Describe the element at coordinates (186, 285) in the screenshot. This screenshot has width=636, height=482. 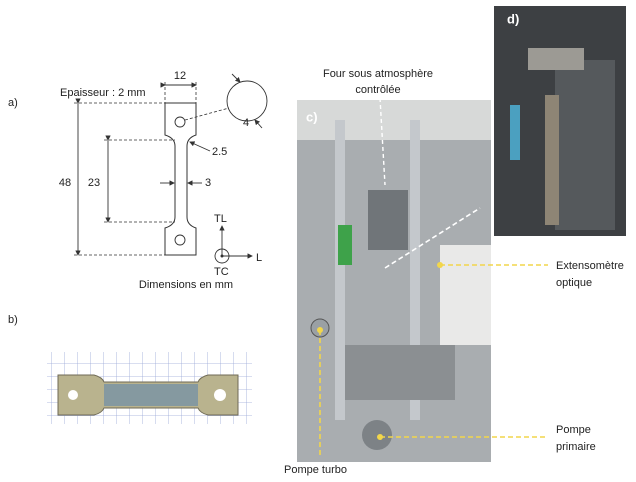
I see `caption: Dimensions en mm` at that location.